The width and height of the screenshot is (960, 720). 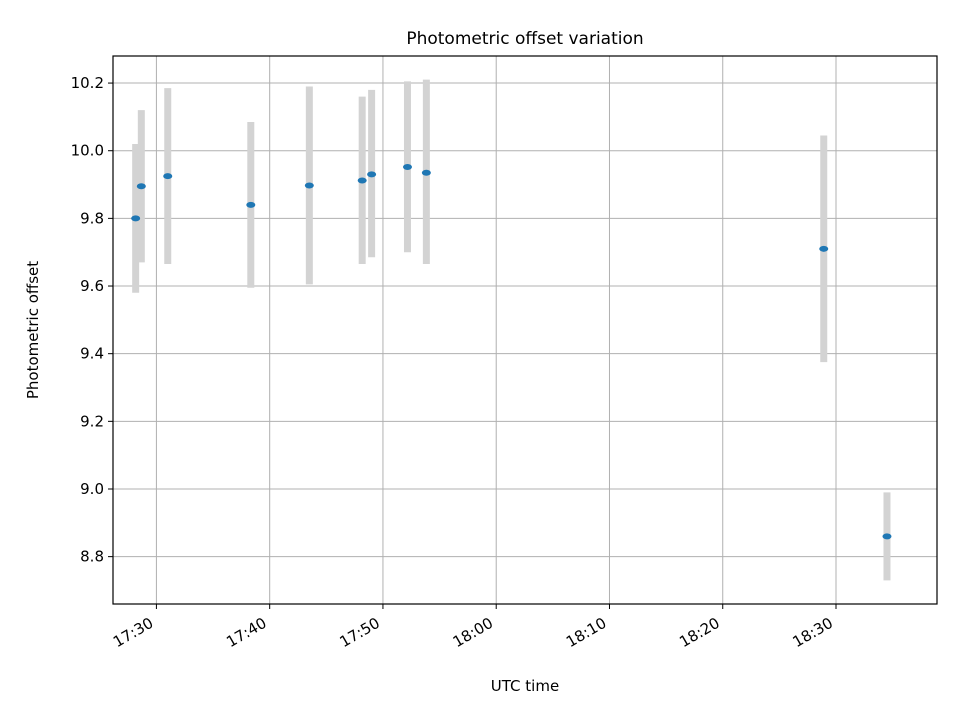 I want to click on x-tick-label: 18:30, so click(x=813, y=632).